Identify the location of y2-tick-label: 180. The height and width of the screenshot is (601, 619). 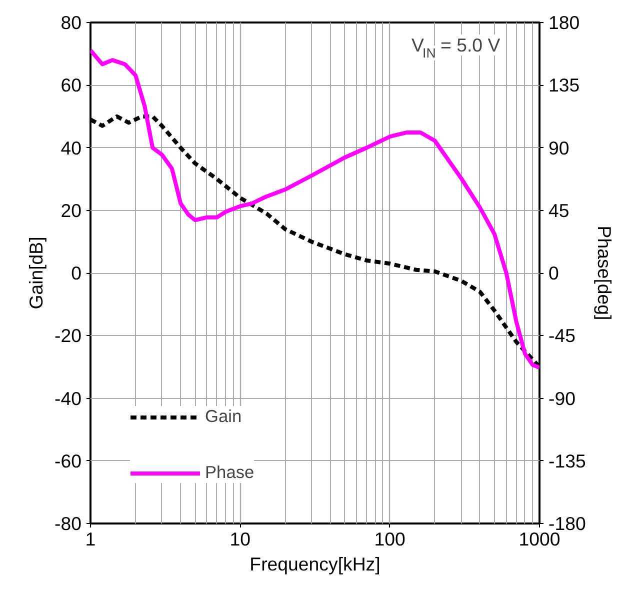
(564, 22).